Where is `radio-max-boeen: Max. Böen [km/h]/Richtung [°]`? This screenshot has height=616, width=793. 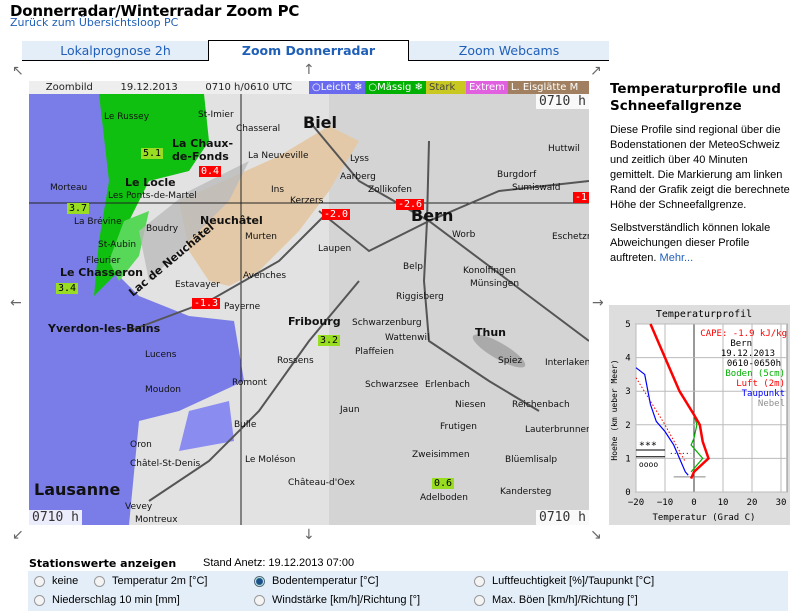
radio-max-boeen: Max. Böen [km/h]/Richtung [°] is located at coordinates (556, 600).